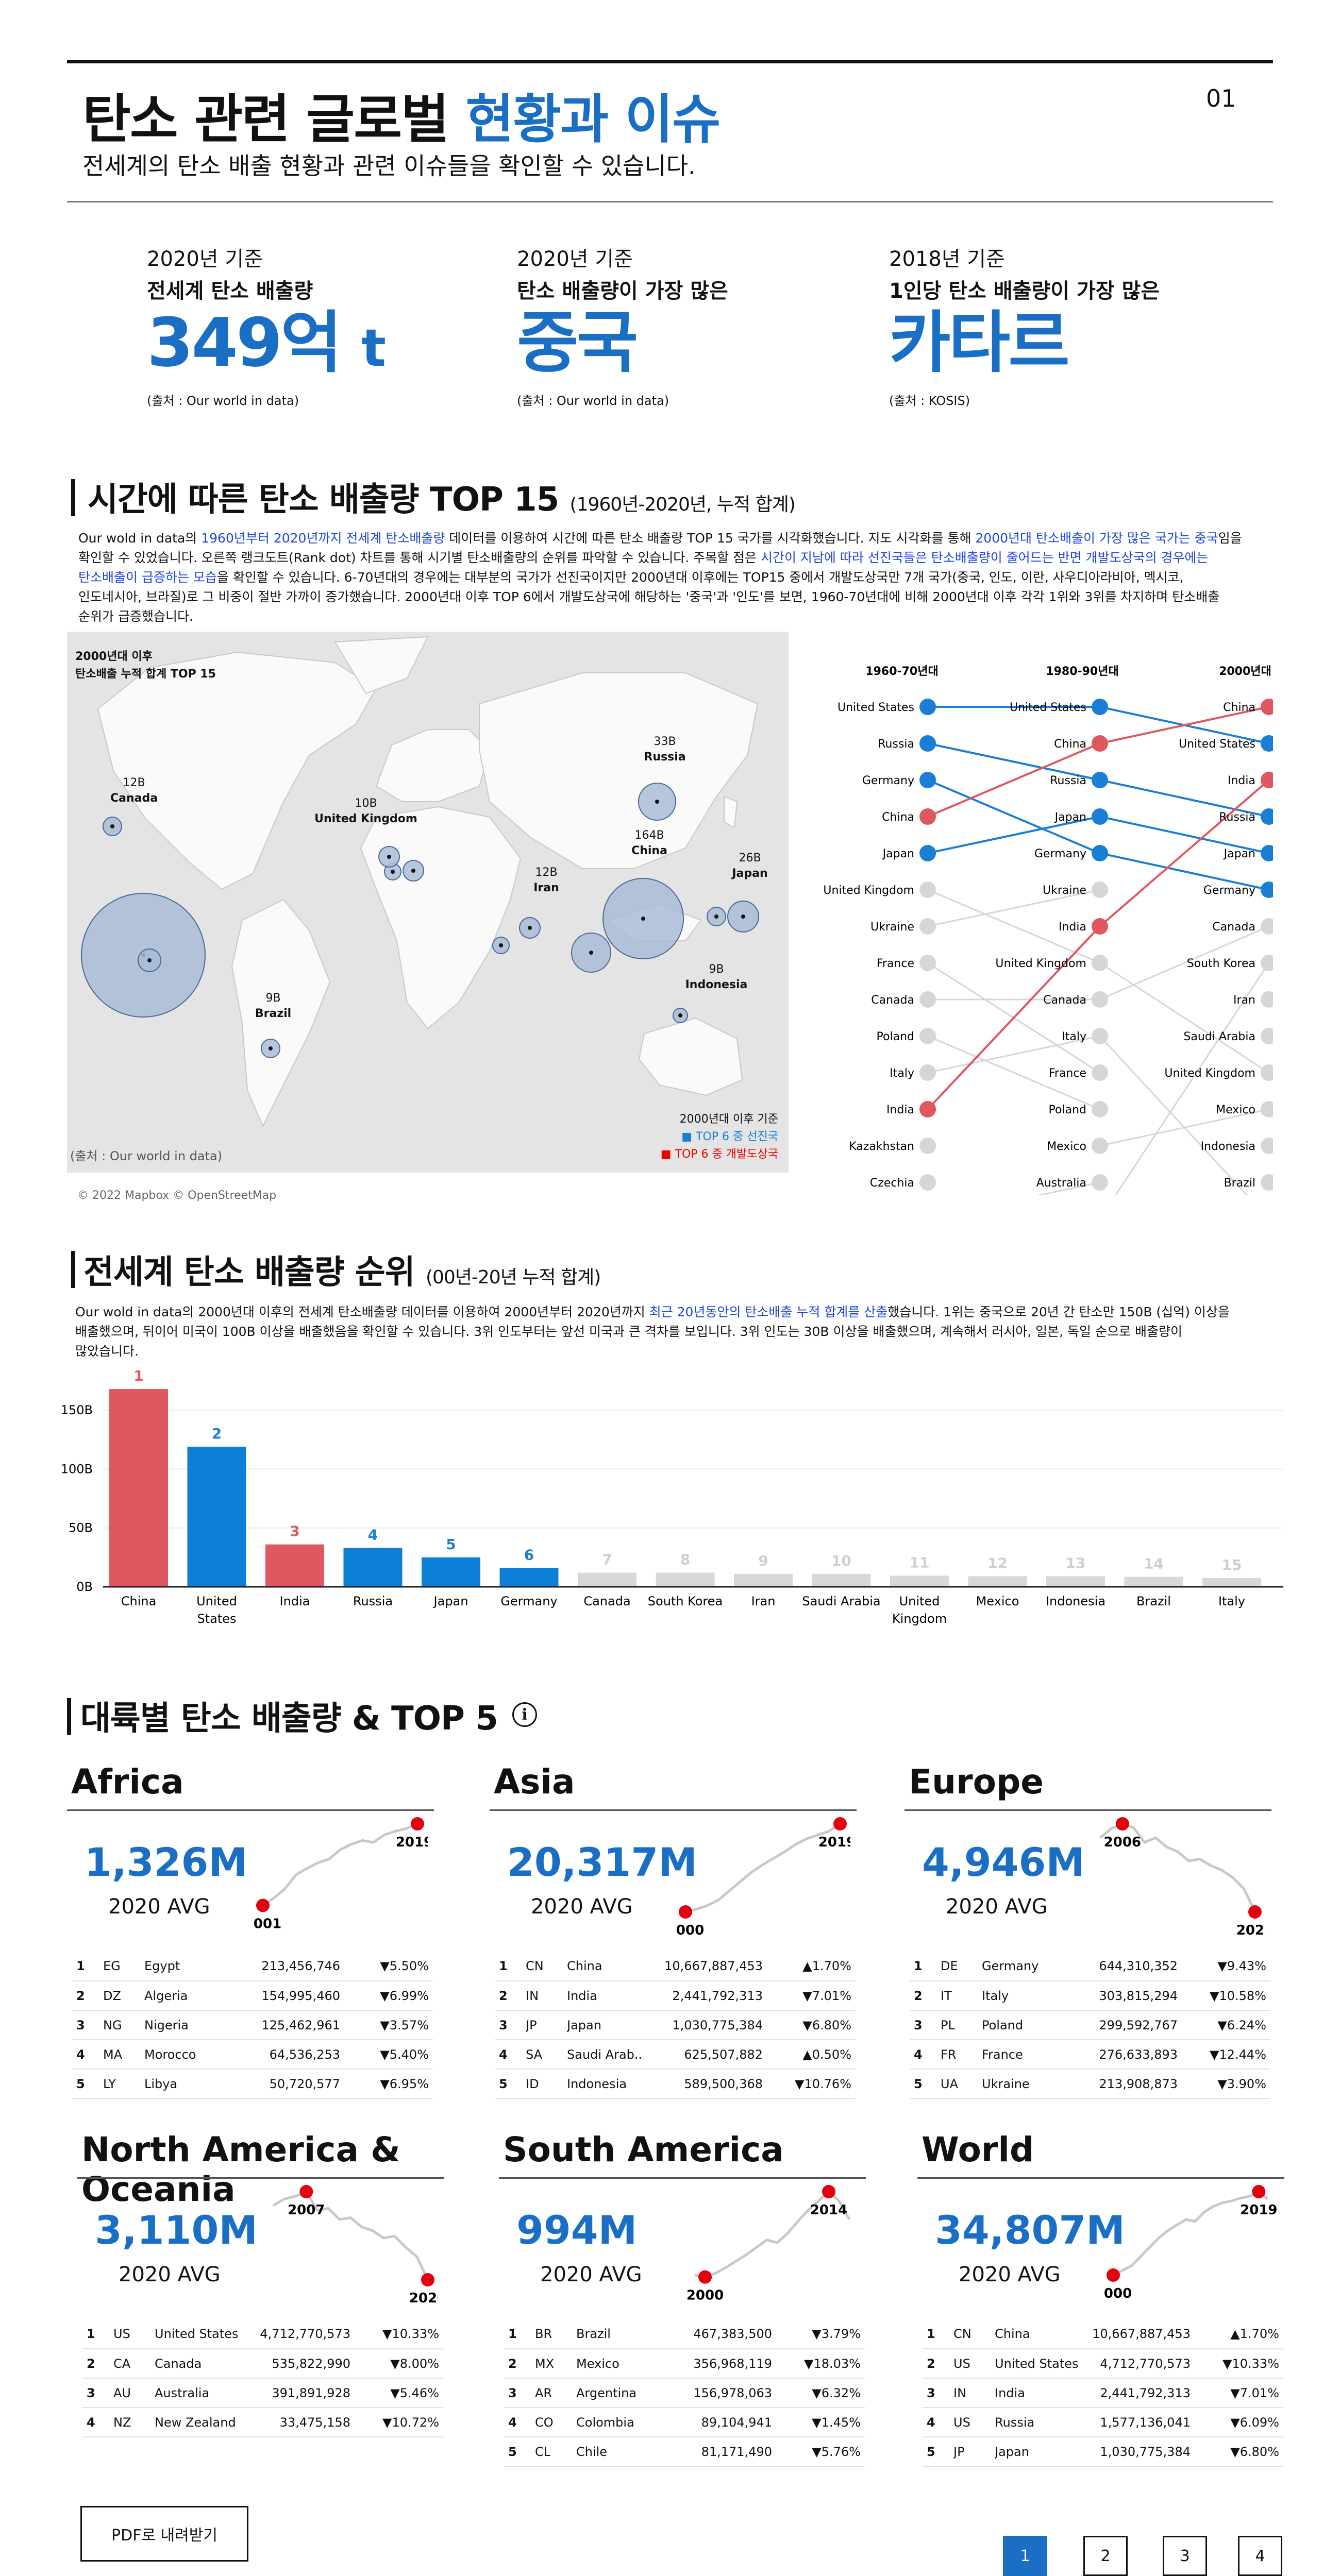  Describe the element at coordinates (1090, 2055) in the screenshot. I see `table-row: 4 FR France 276,633,893 ▼12.44%` at that location.